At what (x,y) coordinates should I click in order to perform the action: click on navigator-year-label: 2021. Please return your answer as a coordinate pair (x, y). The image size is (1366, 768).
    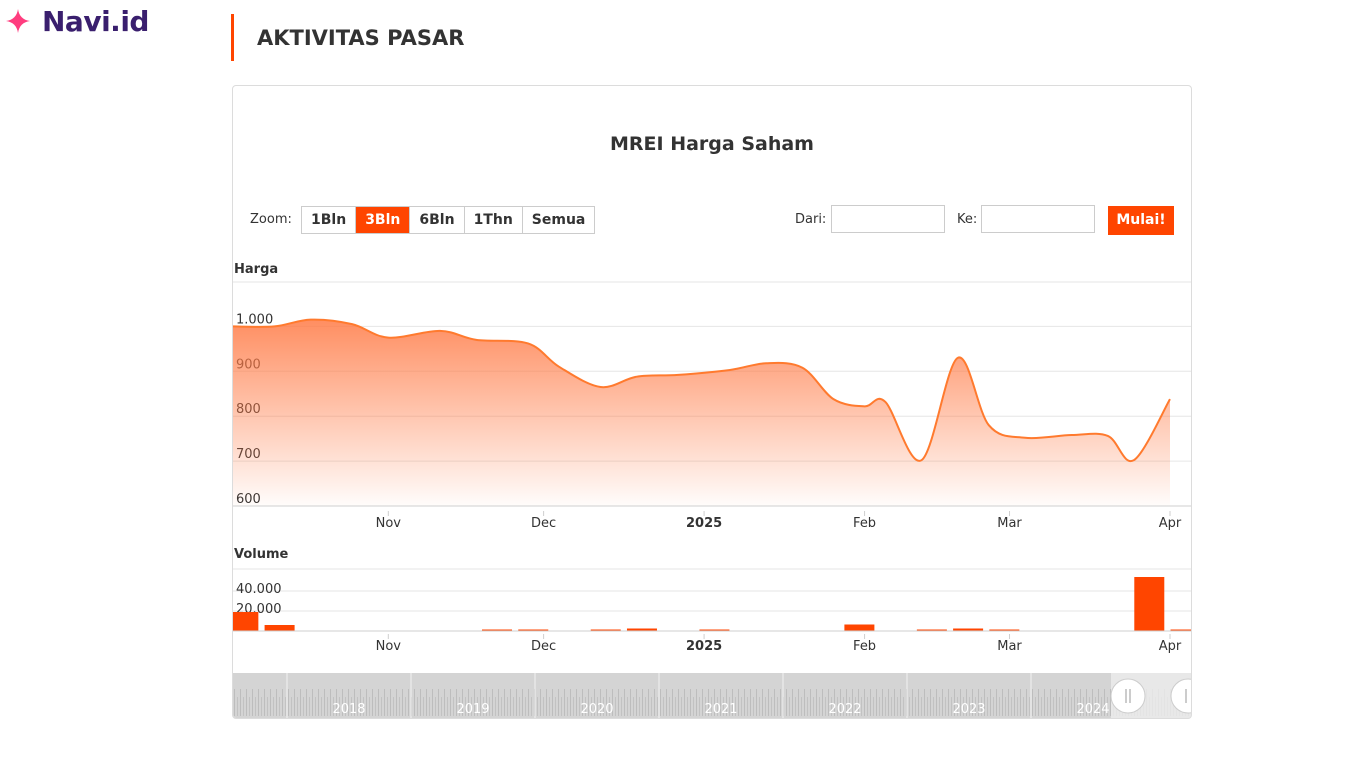
    Looking at the image, I should click on (720, 709).